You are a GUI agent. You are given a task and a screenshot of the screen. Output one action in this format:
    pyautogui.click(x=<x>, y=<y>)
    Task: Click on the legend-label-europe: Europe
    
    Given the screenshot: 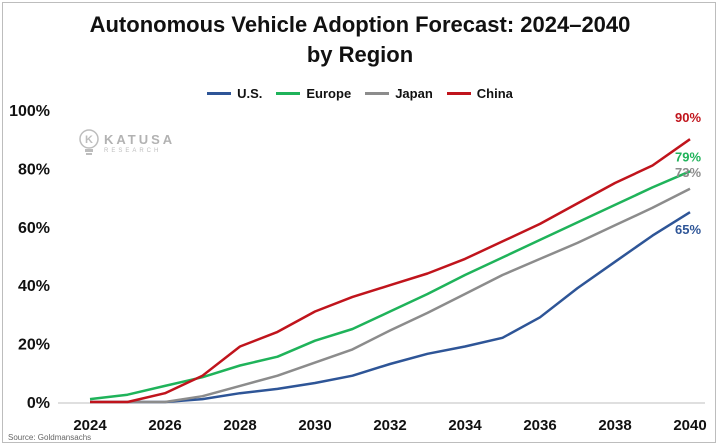 What is the action you would take?
    pyautogui.click(x=329, y=93)
    